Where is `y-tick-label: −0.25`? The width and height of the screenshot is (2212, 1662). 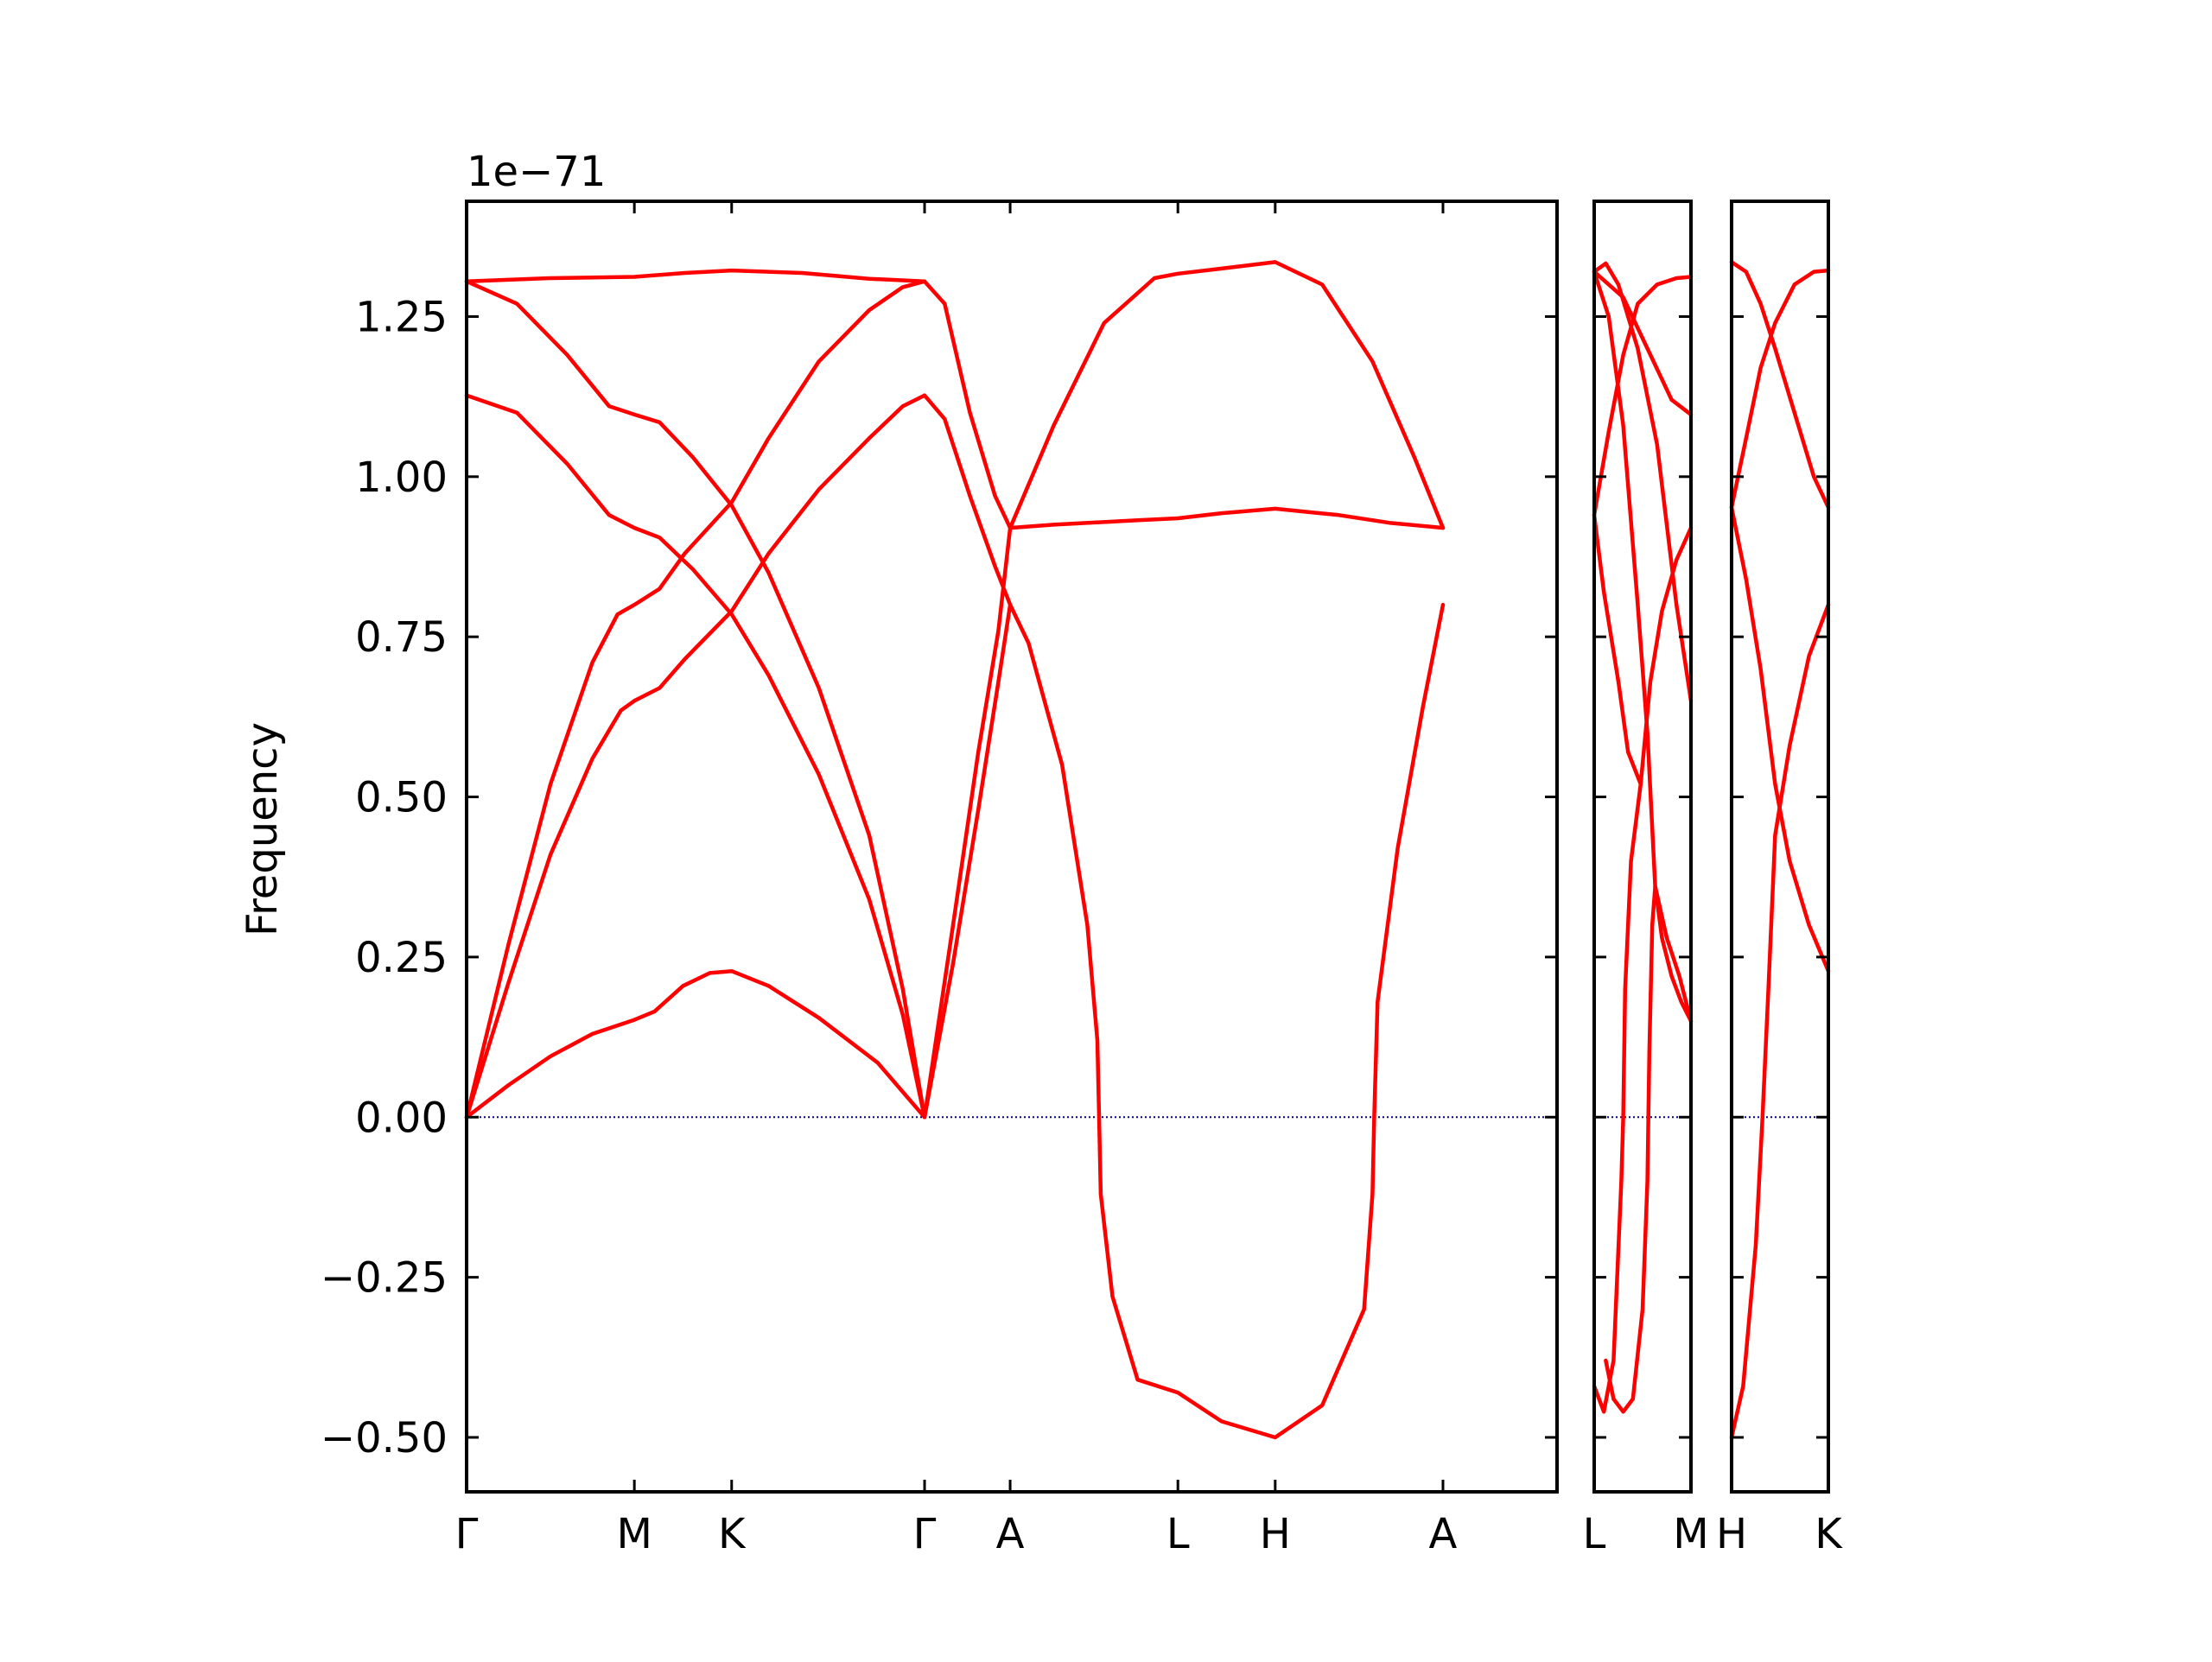 y-tick-label: −0.25 is located at coordinates (384, 1278).